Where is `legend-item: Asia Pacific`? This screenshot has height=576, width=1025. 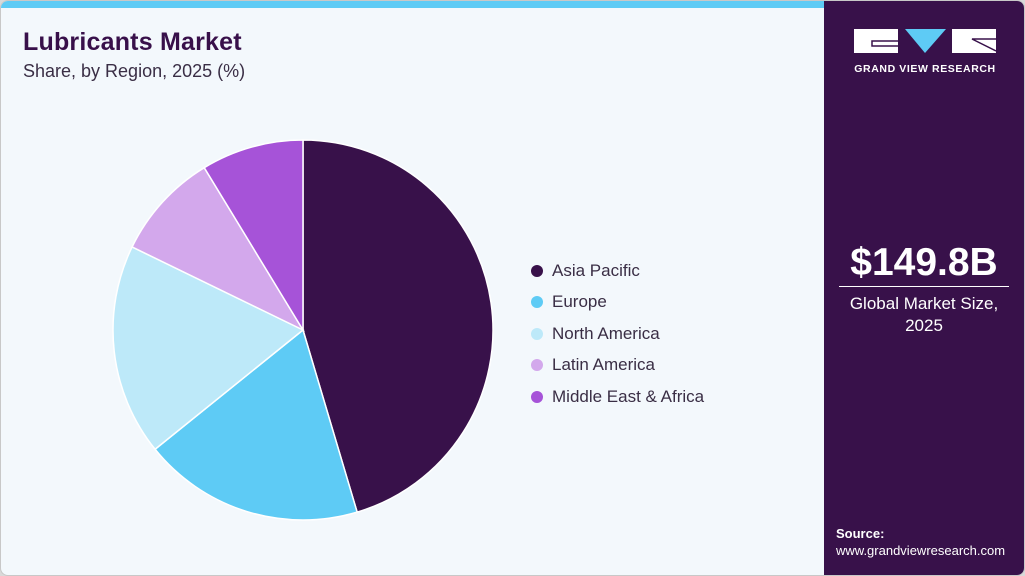 legend-item: Asia Pacific is located at coordinates (617, 271).